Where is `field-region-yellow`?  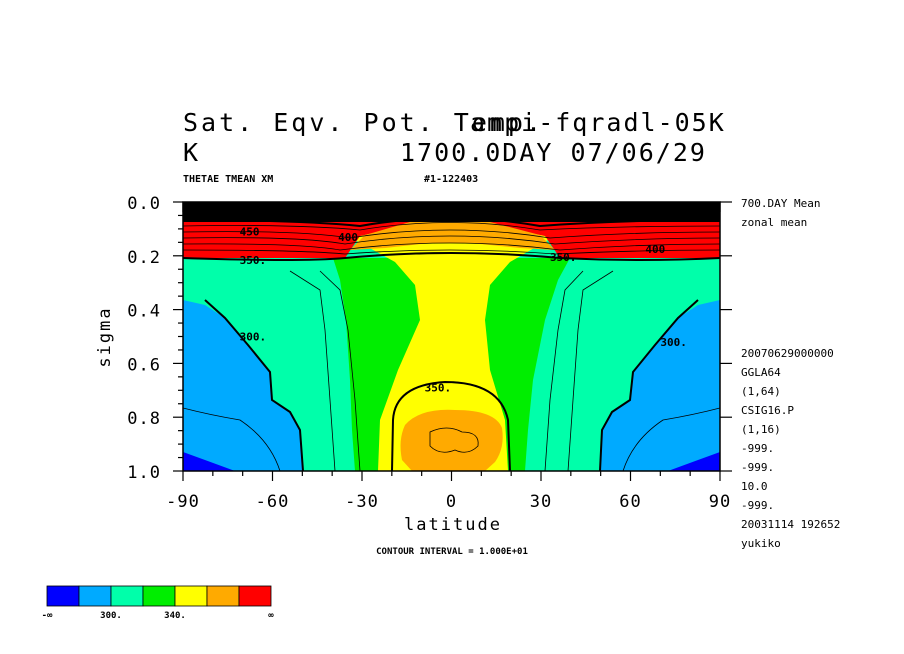 field-region-yellow is located at coordinates (452, 343).